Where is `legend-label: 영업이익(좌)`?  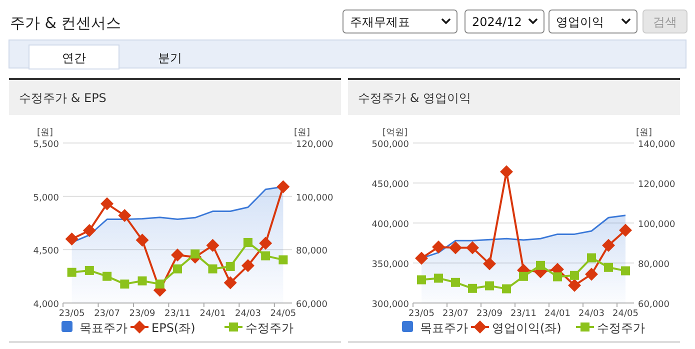
legend-label: 영업이익(좌) is located at coordinates (527, 328).